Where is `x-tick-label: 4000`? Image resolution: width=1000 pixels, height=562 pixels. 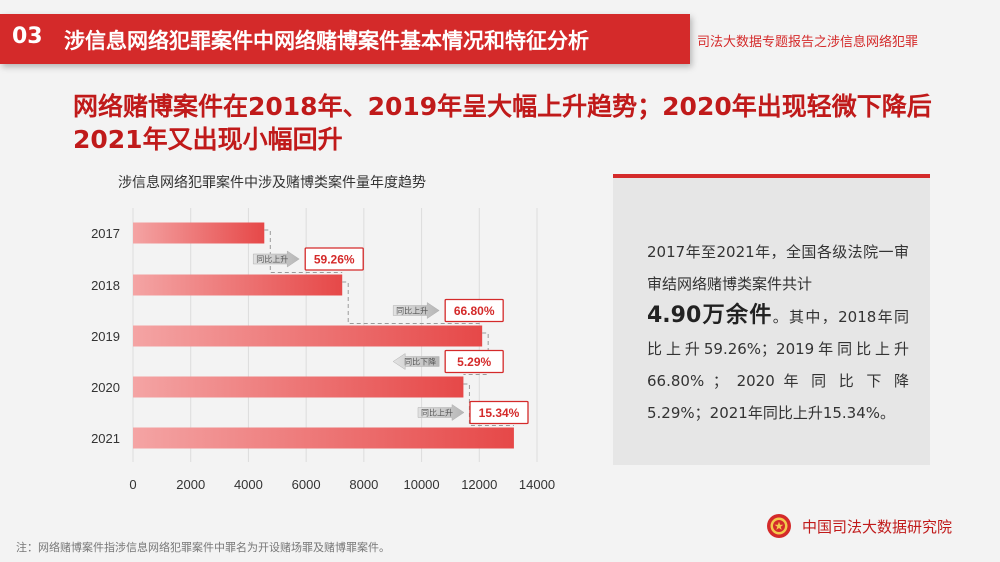
x-tick-label: 4000 is located at coordinates (248, 484).